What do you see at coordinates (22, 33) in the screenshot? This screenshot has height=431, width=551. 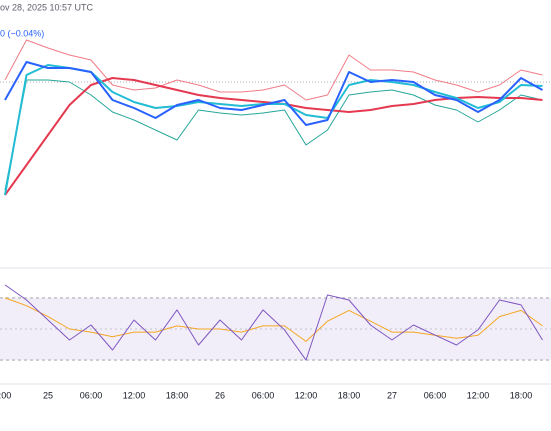 I see `change-label: 0 (−0.04%)` at bounding box center [22, 33].